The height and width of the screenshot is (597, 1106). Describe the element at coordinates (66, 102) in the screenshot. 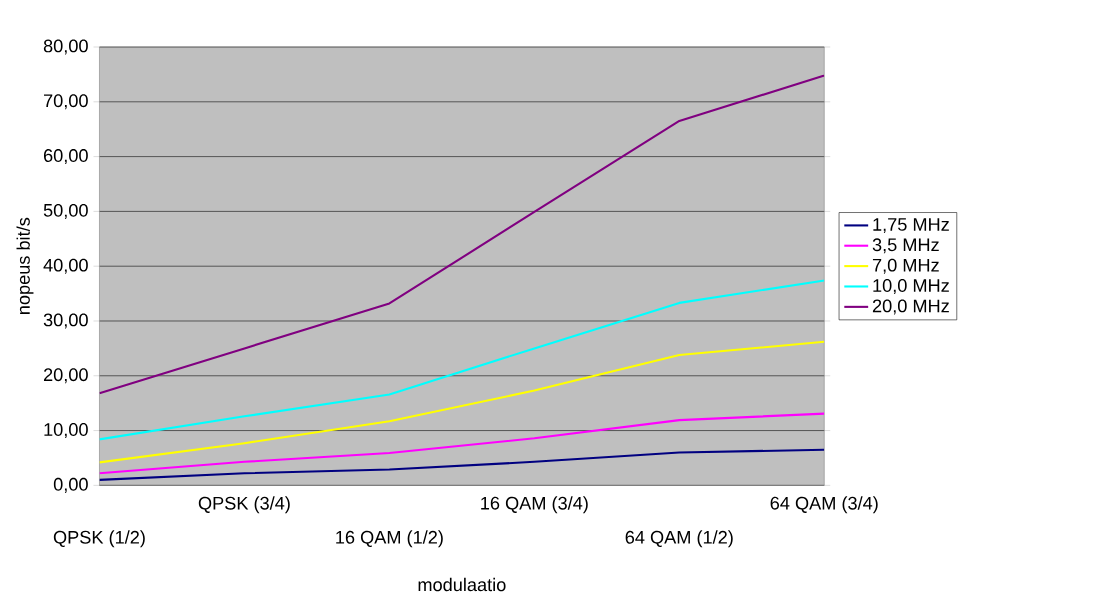

I see `y-tick-label: 70,00` at that location.